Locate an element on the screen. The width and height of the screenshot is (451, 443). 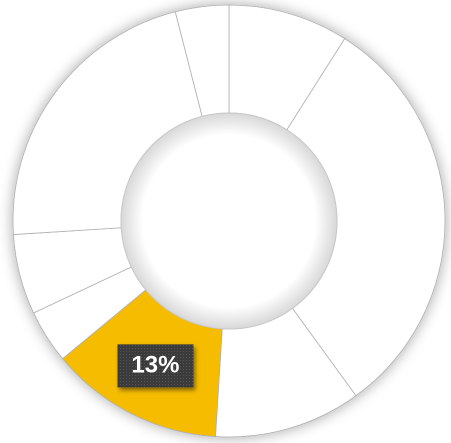
data-label: 13% is located at coordinates (155, 365).